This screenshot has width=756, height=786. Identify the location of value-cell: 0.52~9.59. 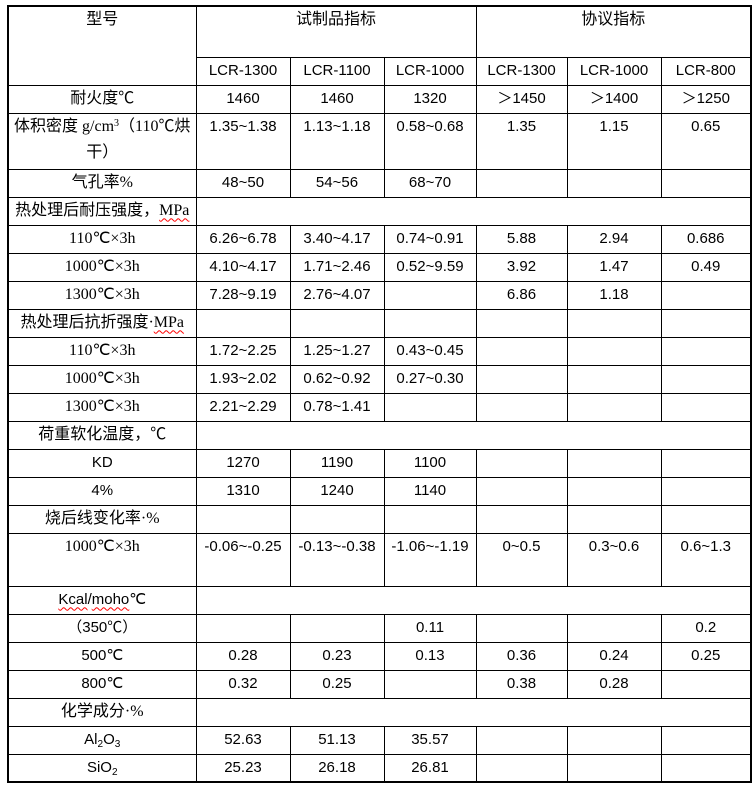
(430, 267).